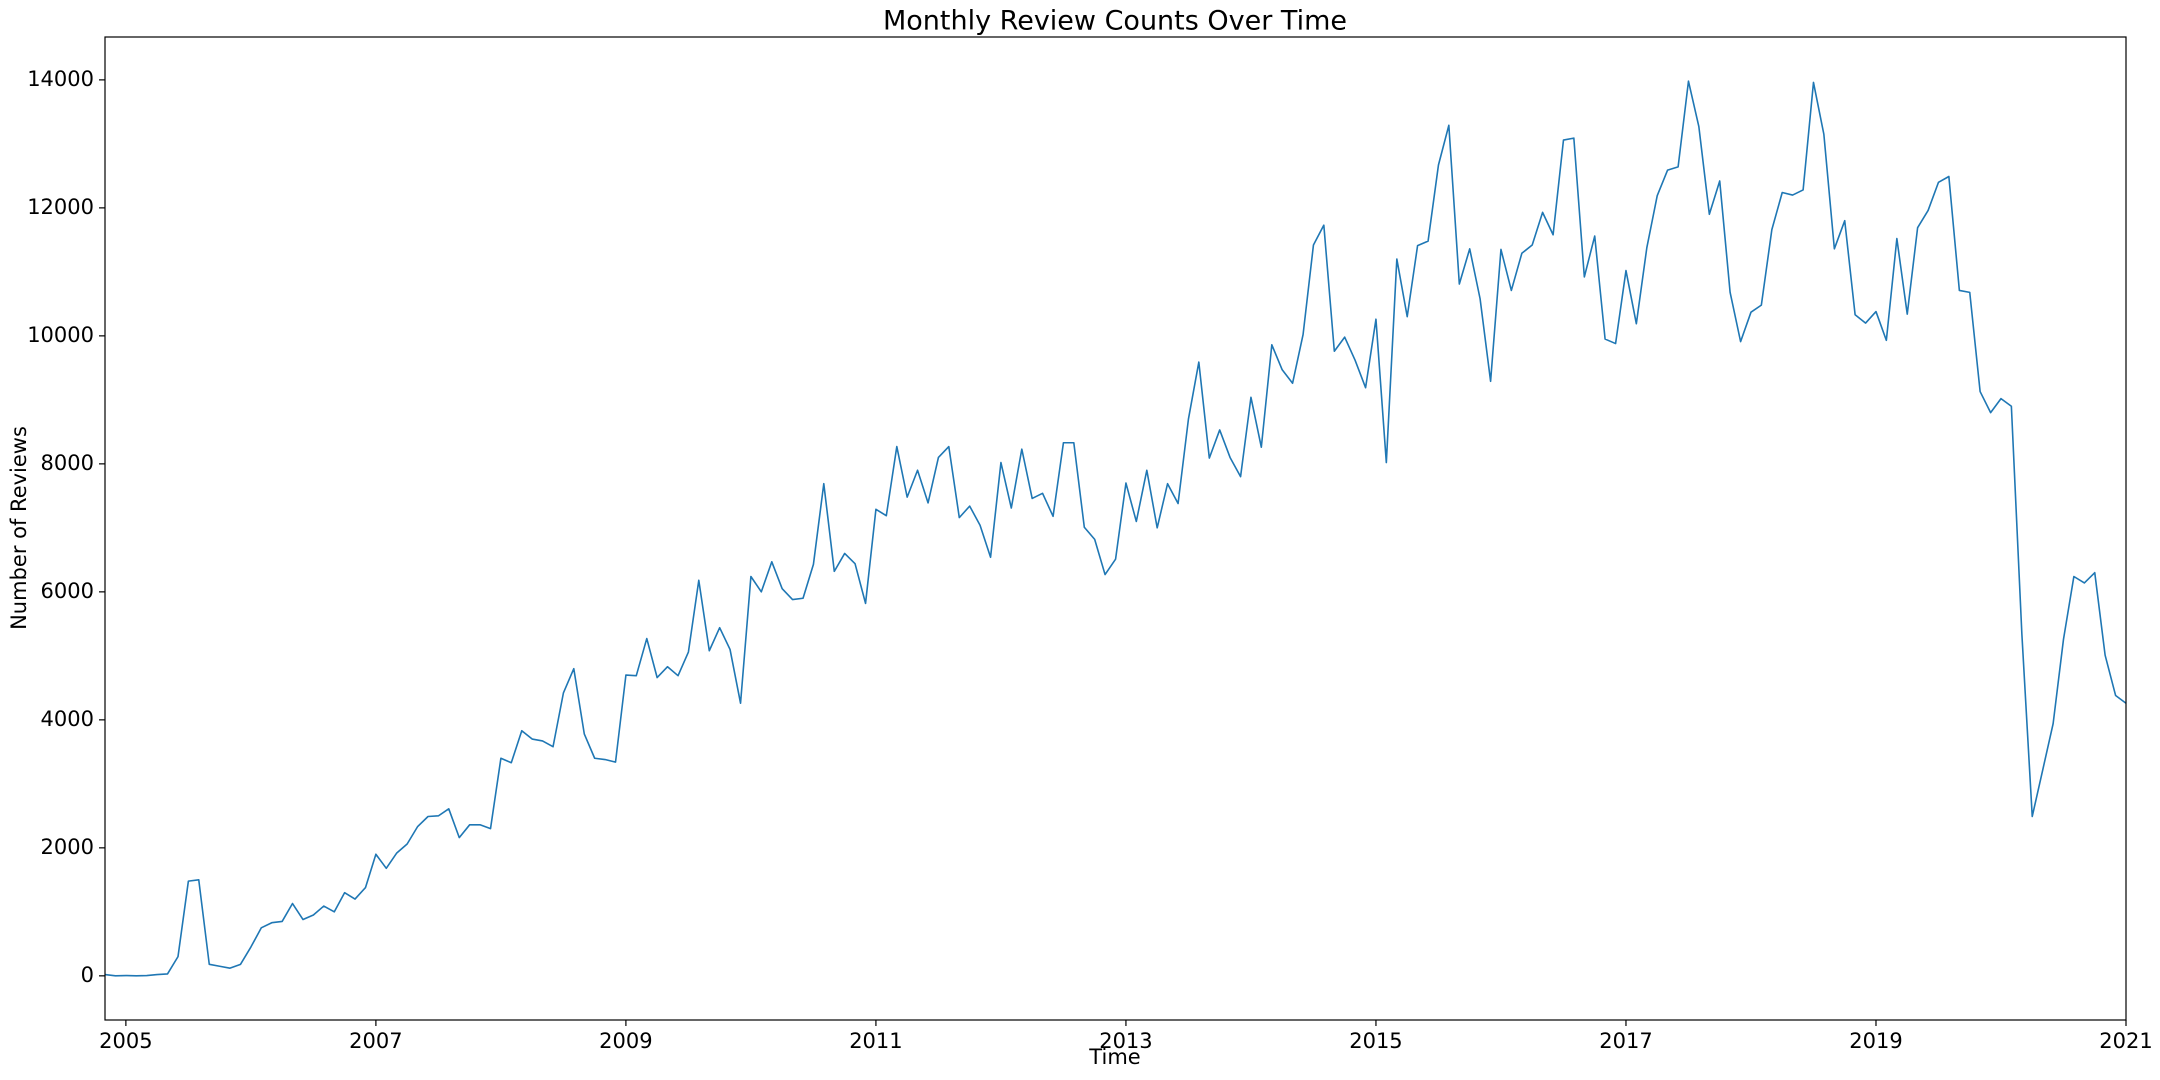 This screenshot has height=1080, width=2160. Describe the element at coordinates (67, 591) in the screenshot. I see `y-tick-label: 6000` at that location.